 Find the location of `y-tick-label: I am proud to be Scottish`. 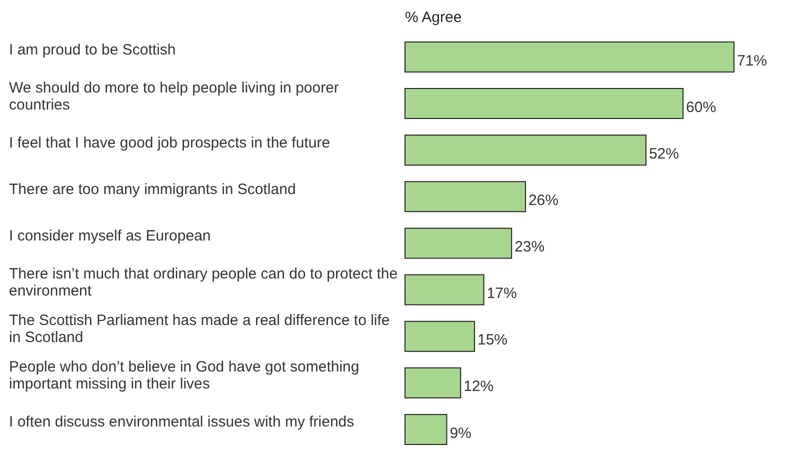

y-tick-label: I am proud to be Scottish is located at coordinates (92, 49).